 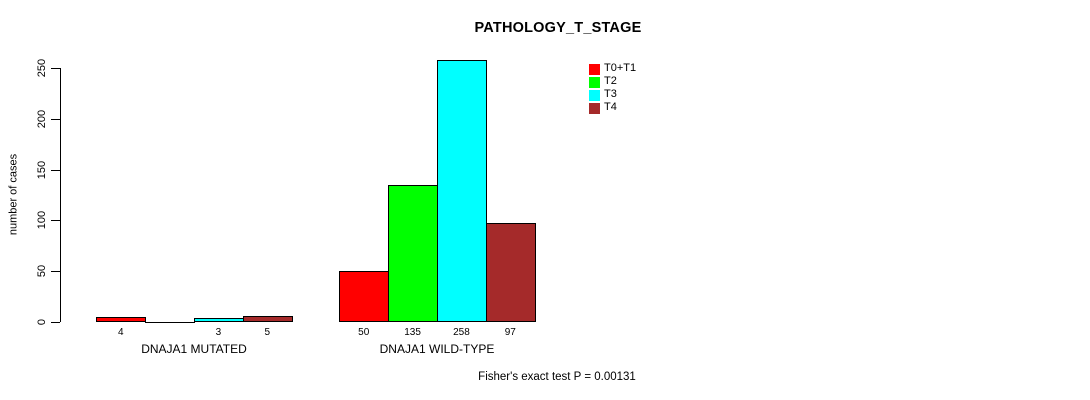 What do you see at coordinates (461, 332) in the screenshot?
I see `bar-value-label: 258` at bounding box center [461, 332].